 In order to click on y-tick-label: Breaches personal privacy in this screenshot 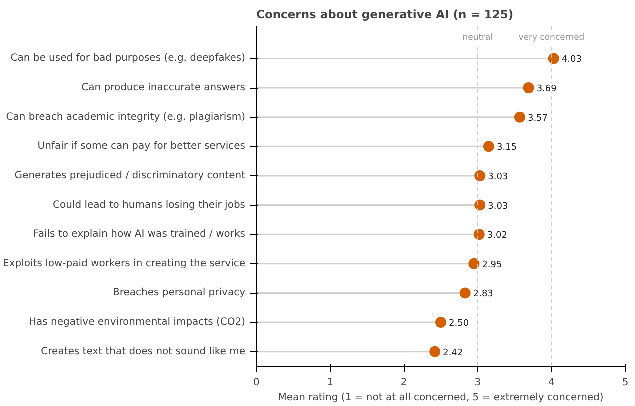, I will do `click(179, 293)`.